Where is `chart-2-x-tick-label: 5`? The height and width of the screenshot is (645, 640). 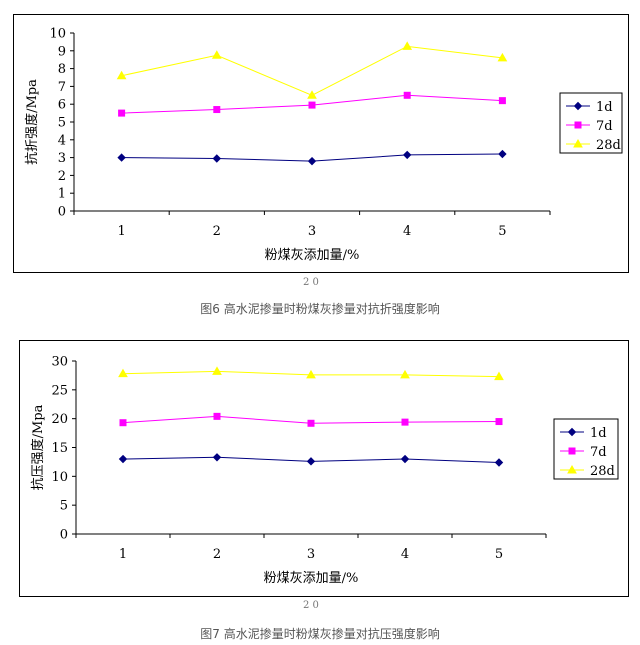
chart-2-x-tick-label: 5 is located at coordinates (499, 554).